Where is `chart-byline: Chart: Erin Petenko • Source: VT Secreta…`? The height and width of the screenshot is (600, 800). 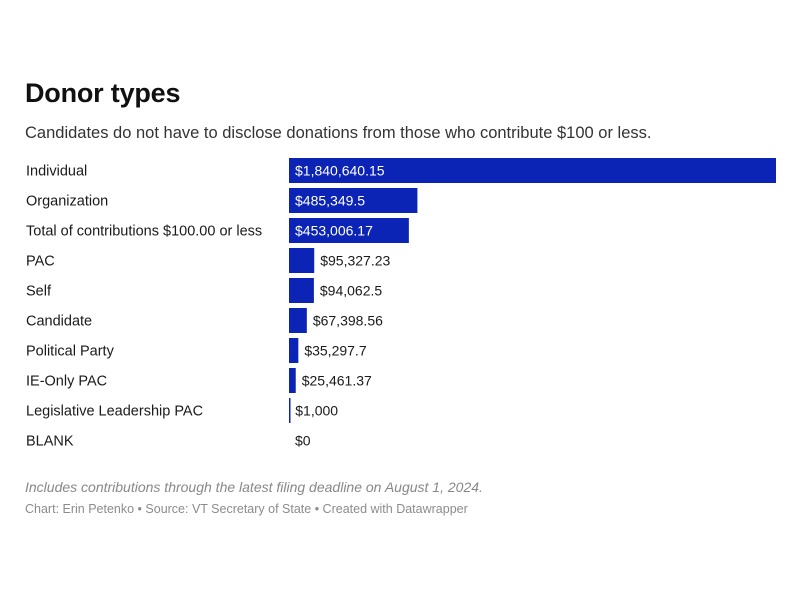
chart-byline: Chart: Erin Petenko • Source: VT Secreta… is located at coordinates (246, 509).